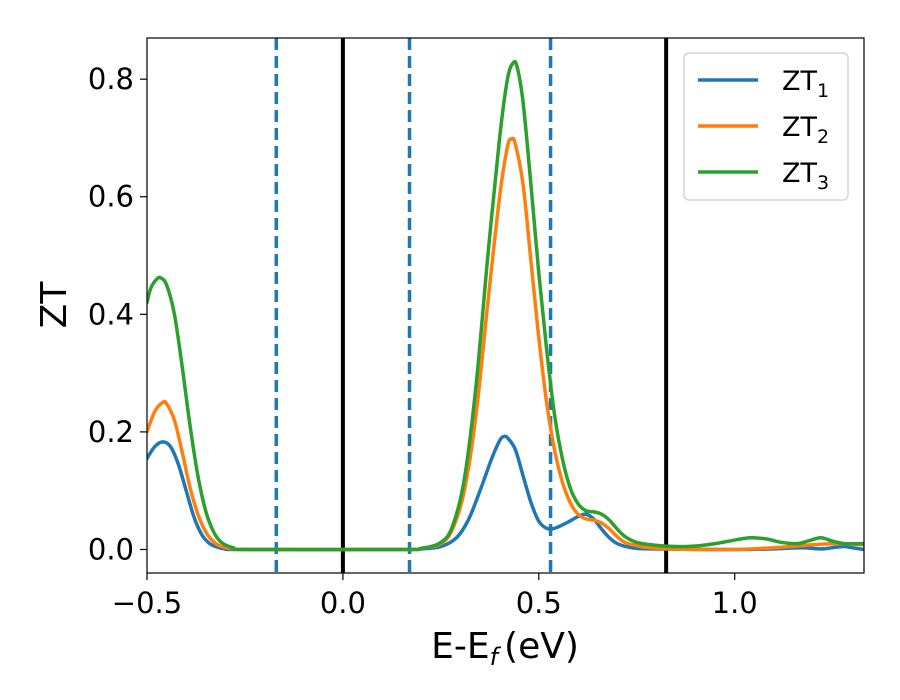 The height and width of the screenshot is (700, 900). I want to click on y-axis-ticks: 0.0 0.2 0.4 0.6 0.8, so click(117, 314).